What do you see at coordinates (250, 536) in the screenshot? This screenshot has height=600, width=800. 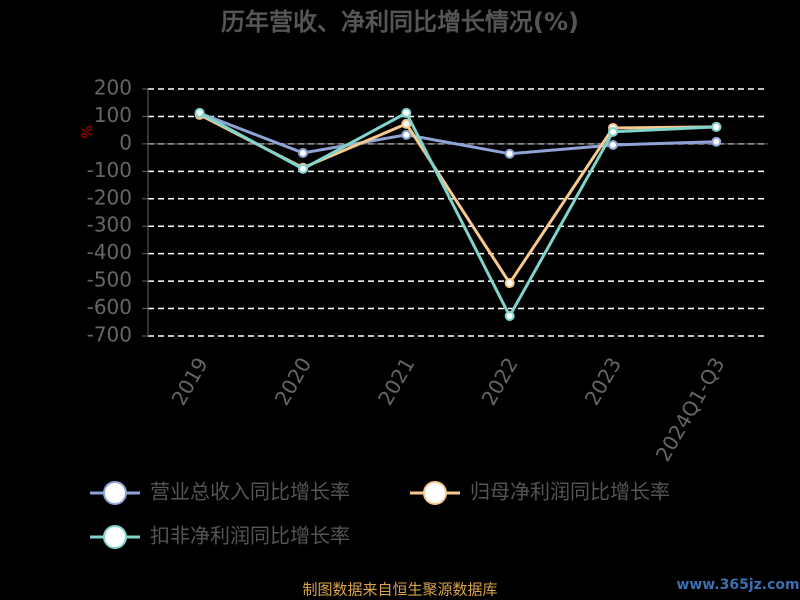 I see `legend-label: 扣非净利润同比增长率` at bounding box center [250, 536].